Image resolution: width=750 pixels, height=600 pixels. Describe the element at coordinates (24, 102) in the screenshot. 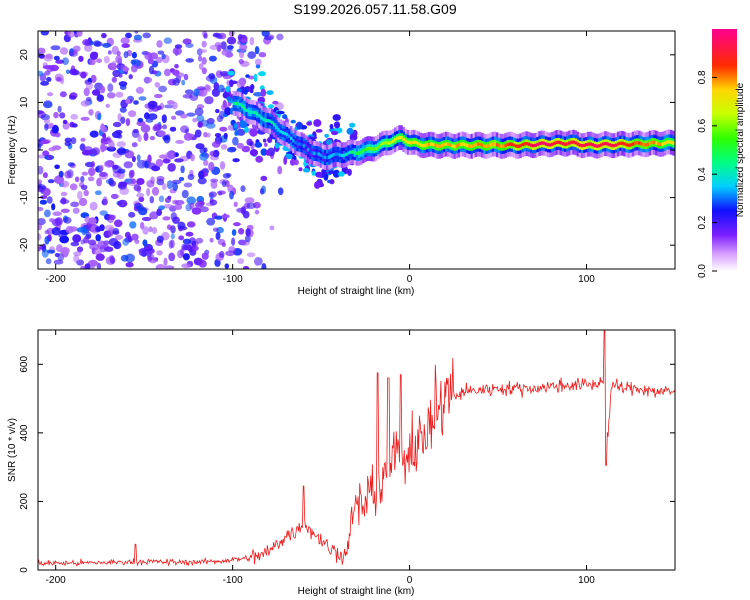

I see `spectrogram-y-tick-label: 10` at that location.